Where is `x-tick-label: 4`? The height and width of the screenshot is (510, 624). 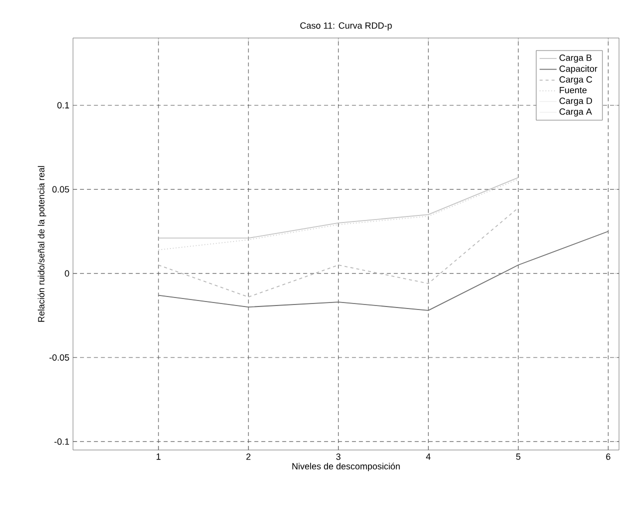
x-tick-label: 4 is located at coordinates (428, 457).